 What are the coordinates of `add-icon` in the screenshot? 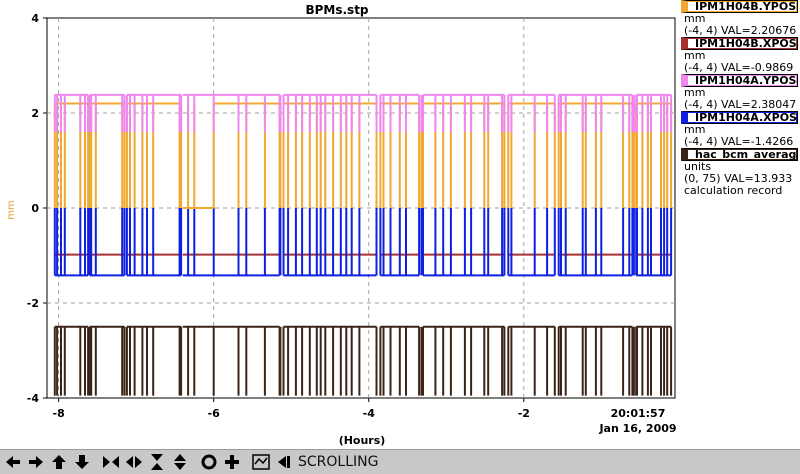 It's located at (231, 462).